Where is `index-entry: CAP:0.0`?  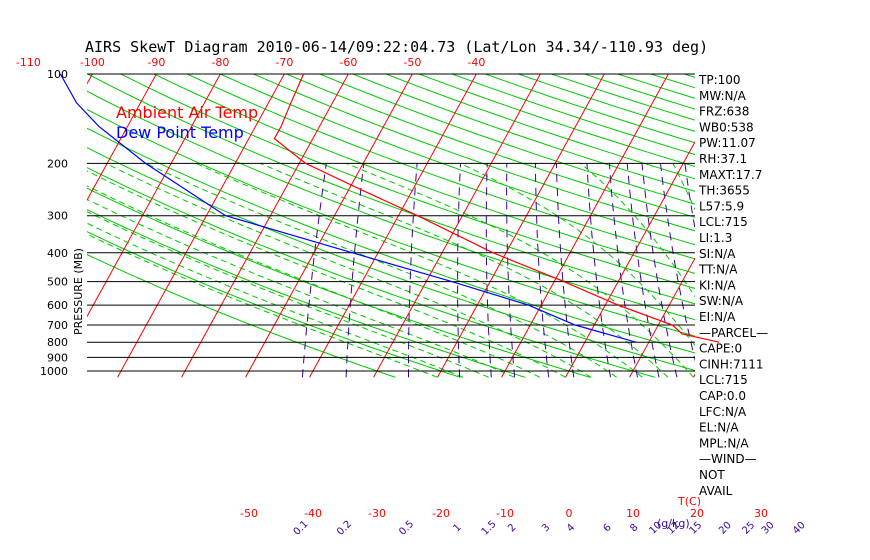 index-entry: CAP:0.0 is located at coordinates (722, 396).